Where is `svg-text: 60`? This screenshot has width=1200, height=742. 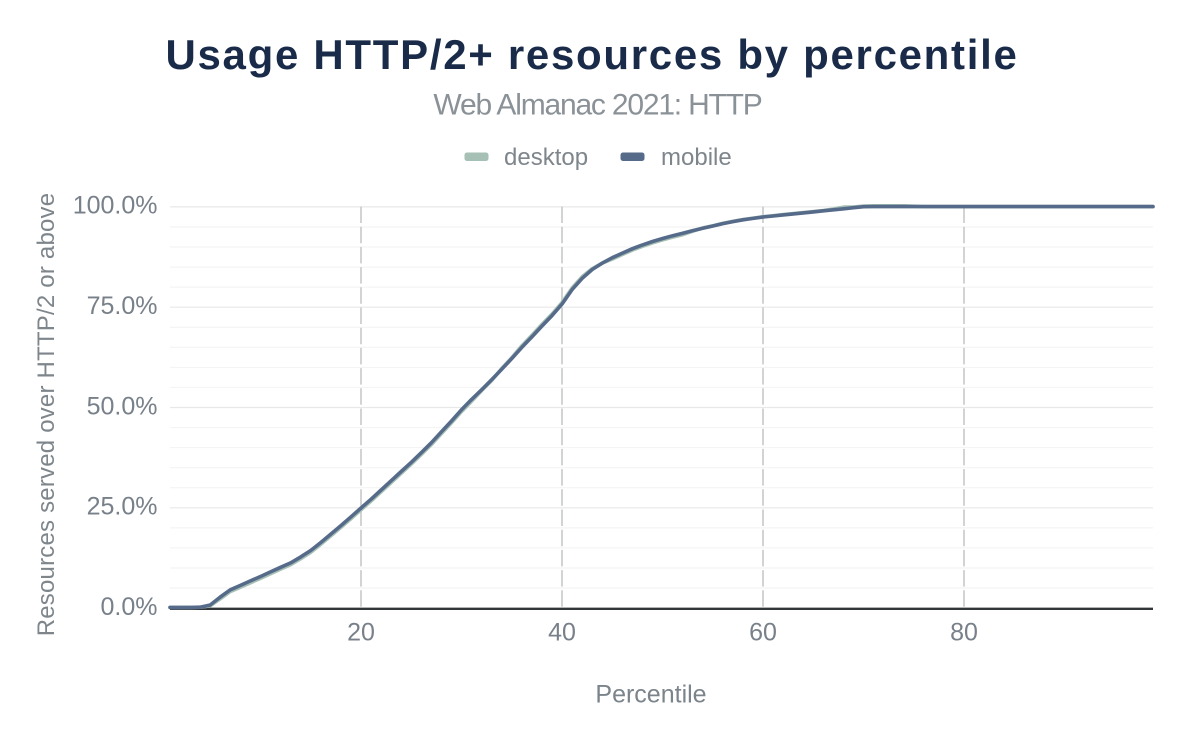 svg-text: 60 is located at coordinates (763, 633).